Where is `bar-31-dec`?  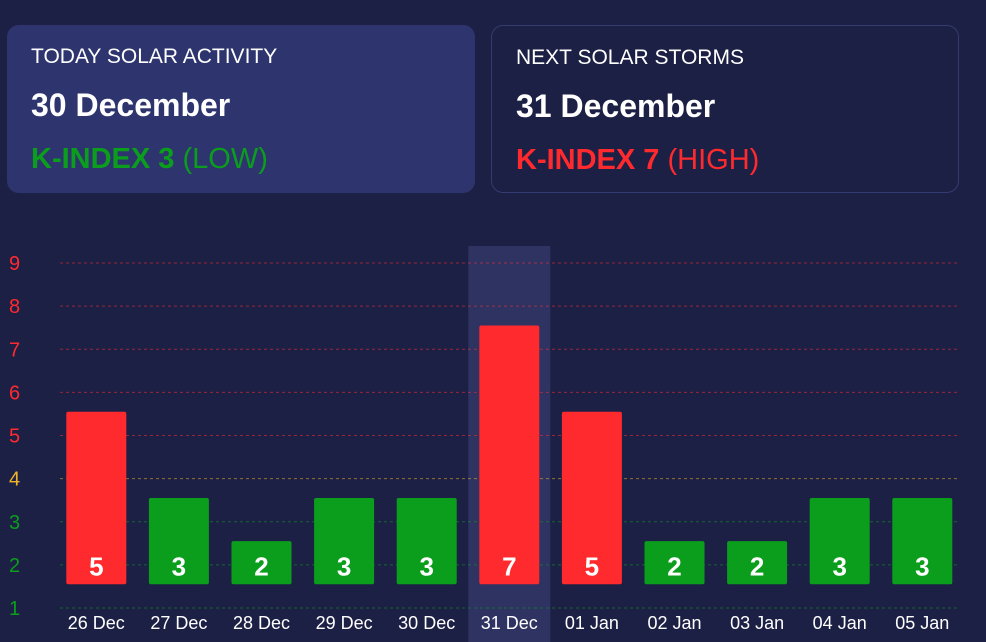 bar-31-dec is located at coordinates (509, 455).